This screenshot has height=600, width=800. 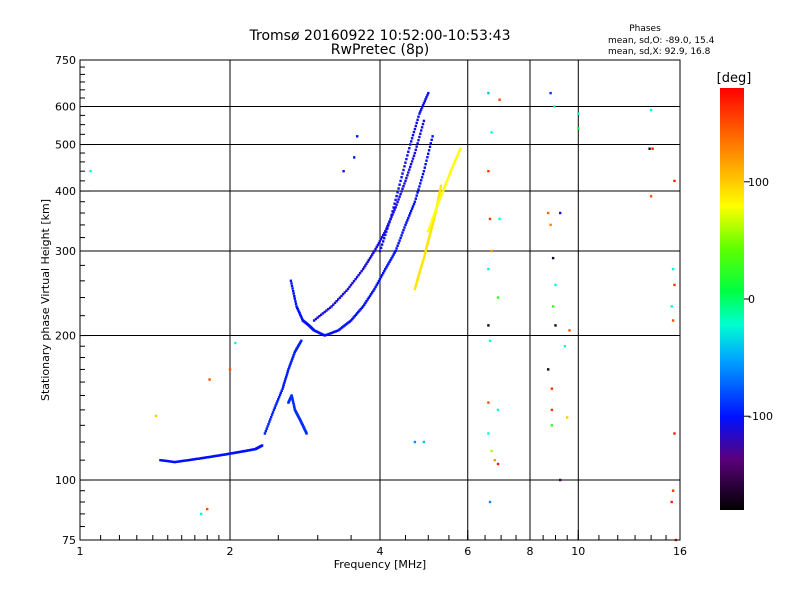 I want to click on y-tick-label-7: 750, so click(x=65, y=60).